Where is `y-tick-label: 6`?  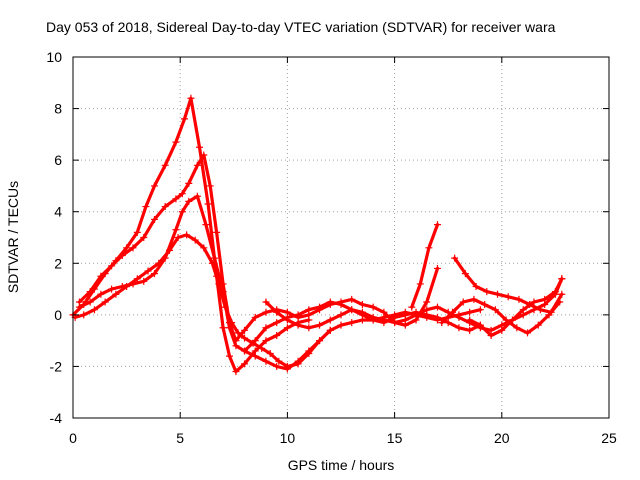
y-tick-label: 6 is located at coordinates (58, 160).